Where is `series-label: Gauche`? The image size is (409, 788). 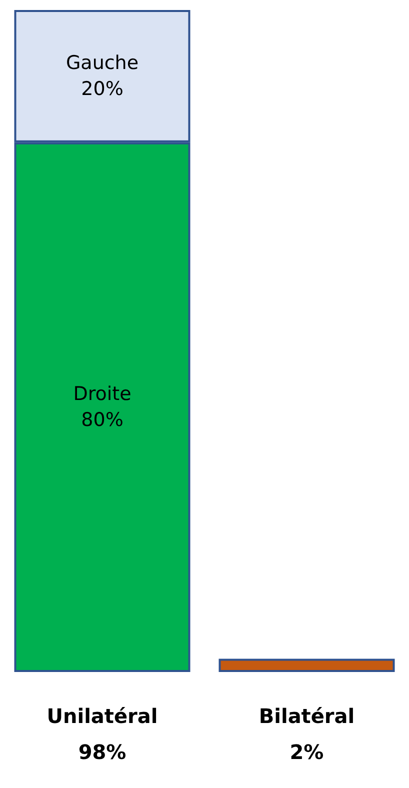
series-label: Gauche is located at coordinates (102, 63).